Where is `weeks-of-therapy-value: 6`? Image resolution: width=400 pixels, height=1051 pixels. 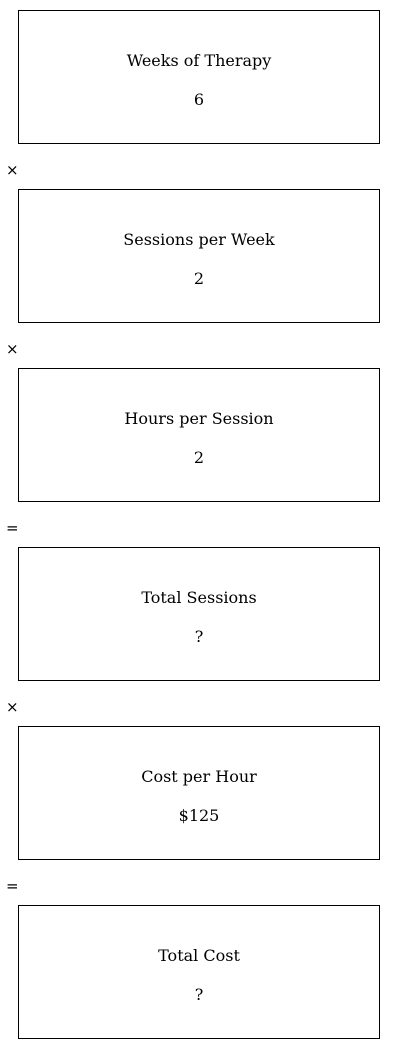
weeks-of-therapy-value: 6 is located at coordinates (199, 99).